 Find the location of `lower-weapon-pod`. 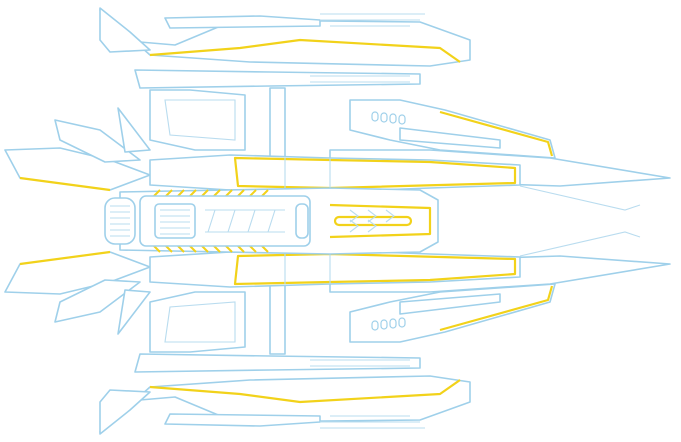

lower-weapon-pod is located at coordinates (452, 313).